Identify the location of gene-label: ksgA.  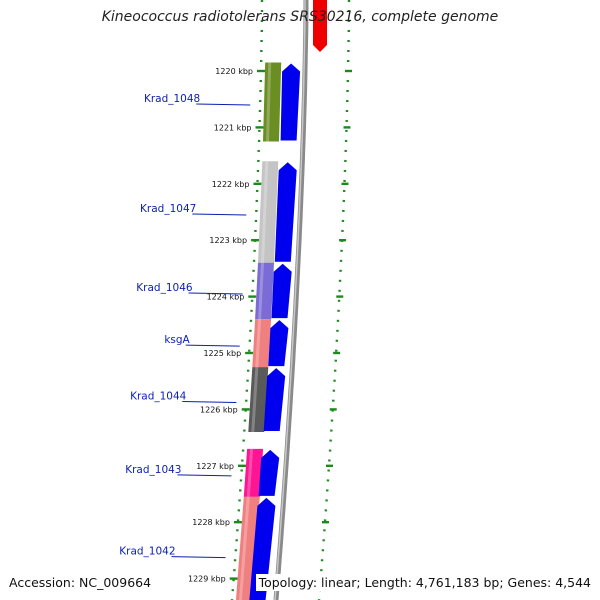
(177, 340).